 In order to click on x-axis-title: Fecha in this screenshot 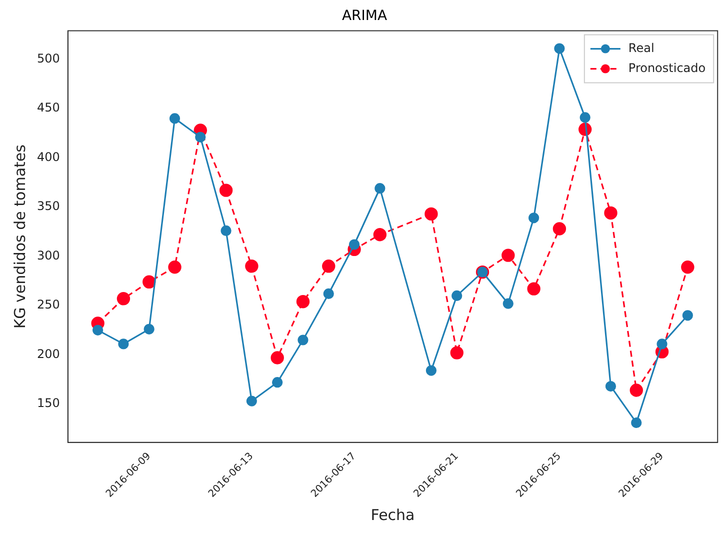, I will do `click(392, 515)`.